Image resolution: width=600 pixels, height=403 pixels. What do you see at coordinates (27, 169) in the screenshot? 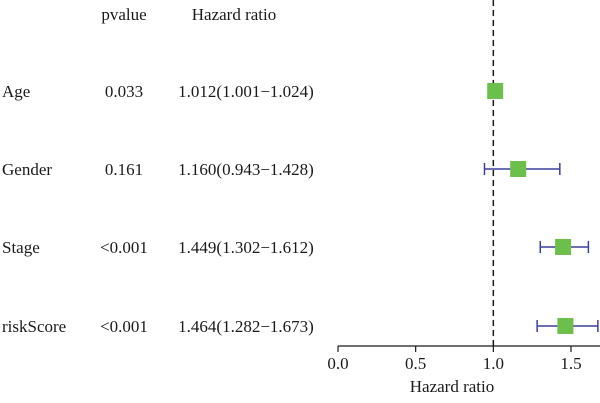
I see `row-label: Gender` at bounding box center [27, 169].